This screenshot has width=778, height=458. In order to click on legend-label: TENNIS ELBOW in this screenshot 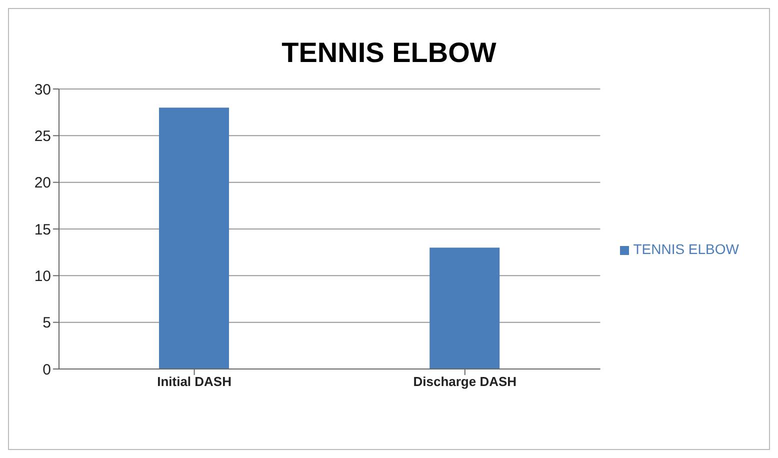, I will do `click(686, 249)`.